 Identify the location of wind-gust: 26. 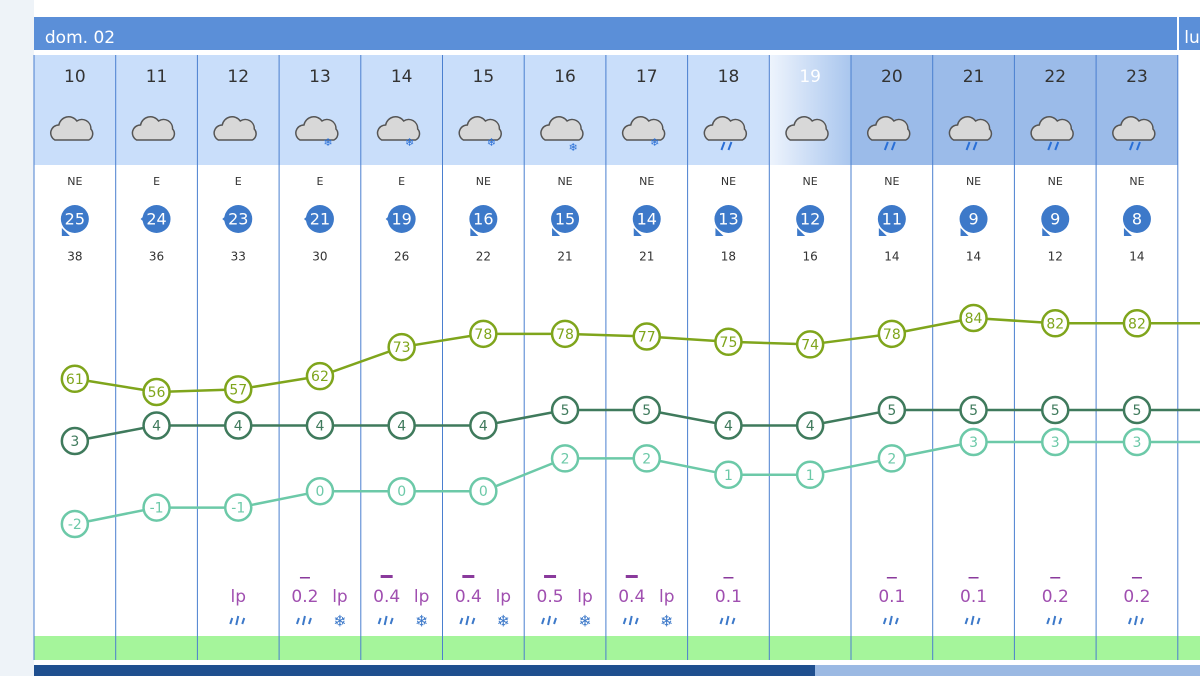
(401, 257).